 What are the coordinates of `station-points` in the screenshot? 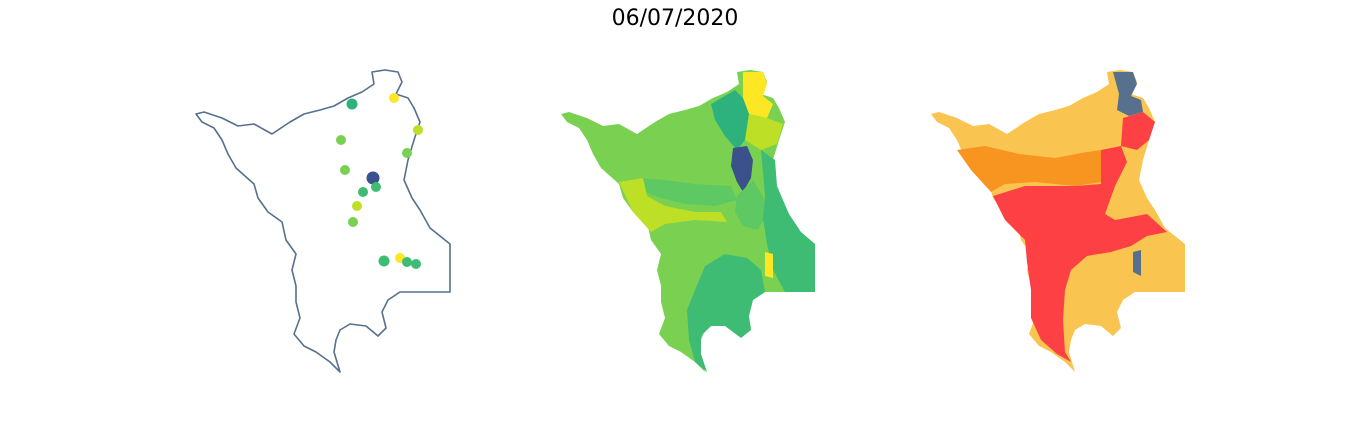 It's located at (379, 181).